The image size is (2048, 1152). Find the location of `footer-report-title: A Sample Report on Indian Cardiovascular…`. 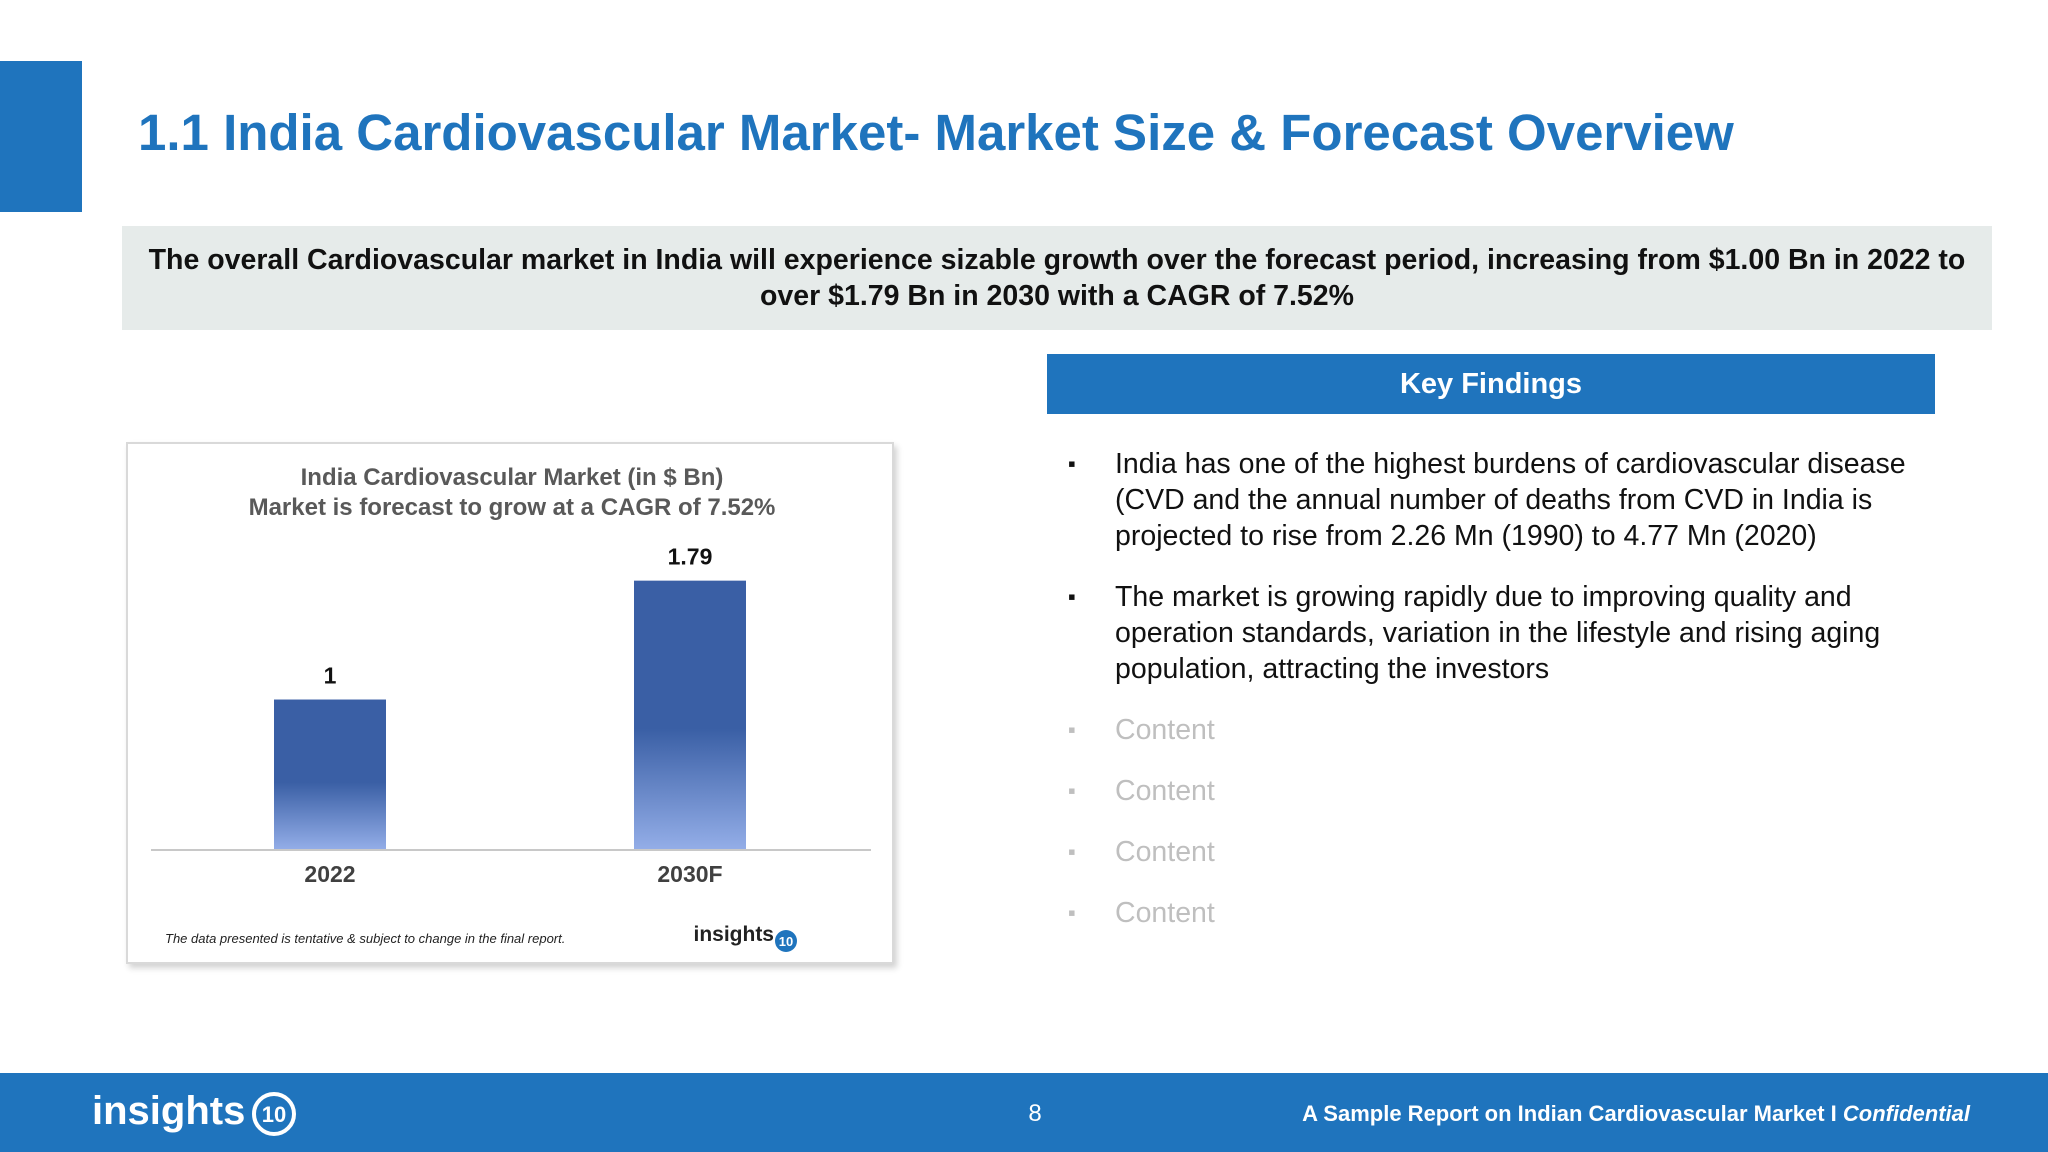

footer-report-title: A Sample Report on Indian Cardiovascular… is located at coordinates (1572, 1113).